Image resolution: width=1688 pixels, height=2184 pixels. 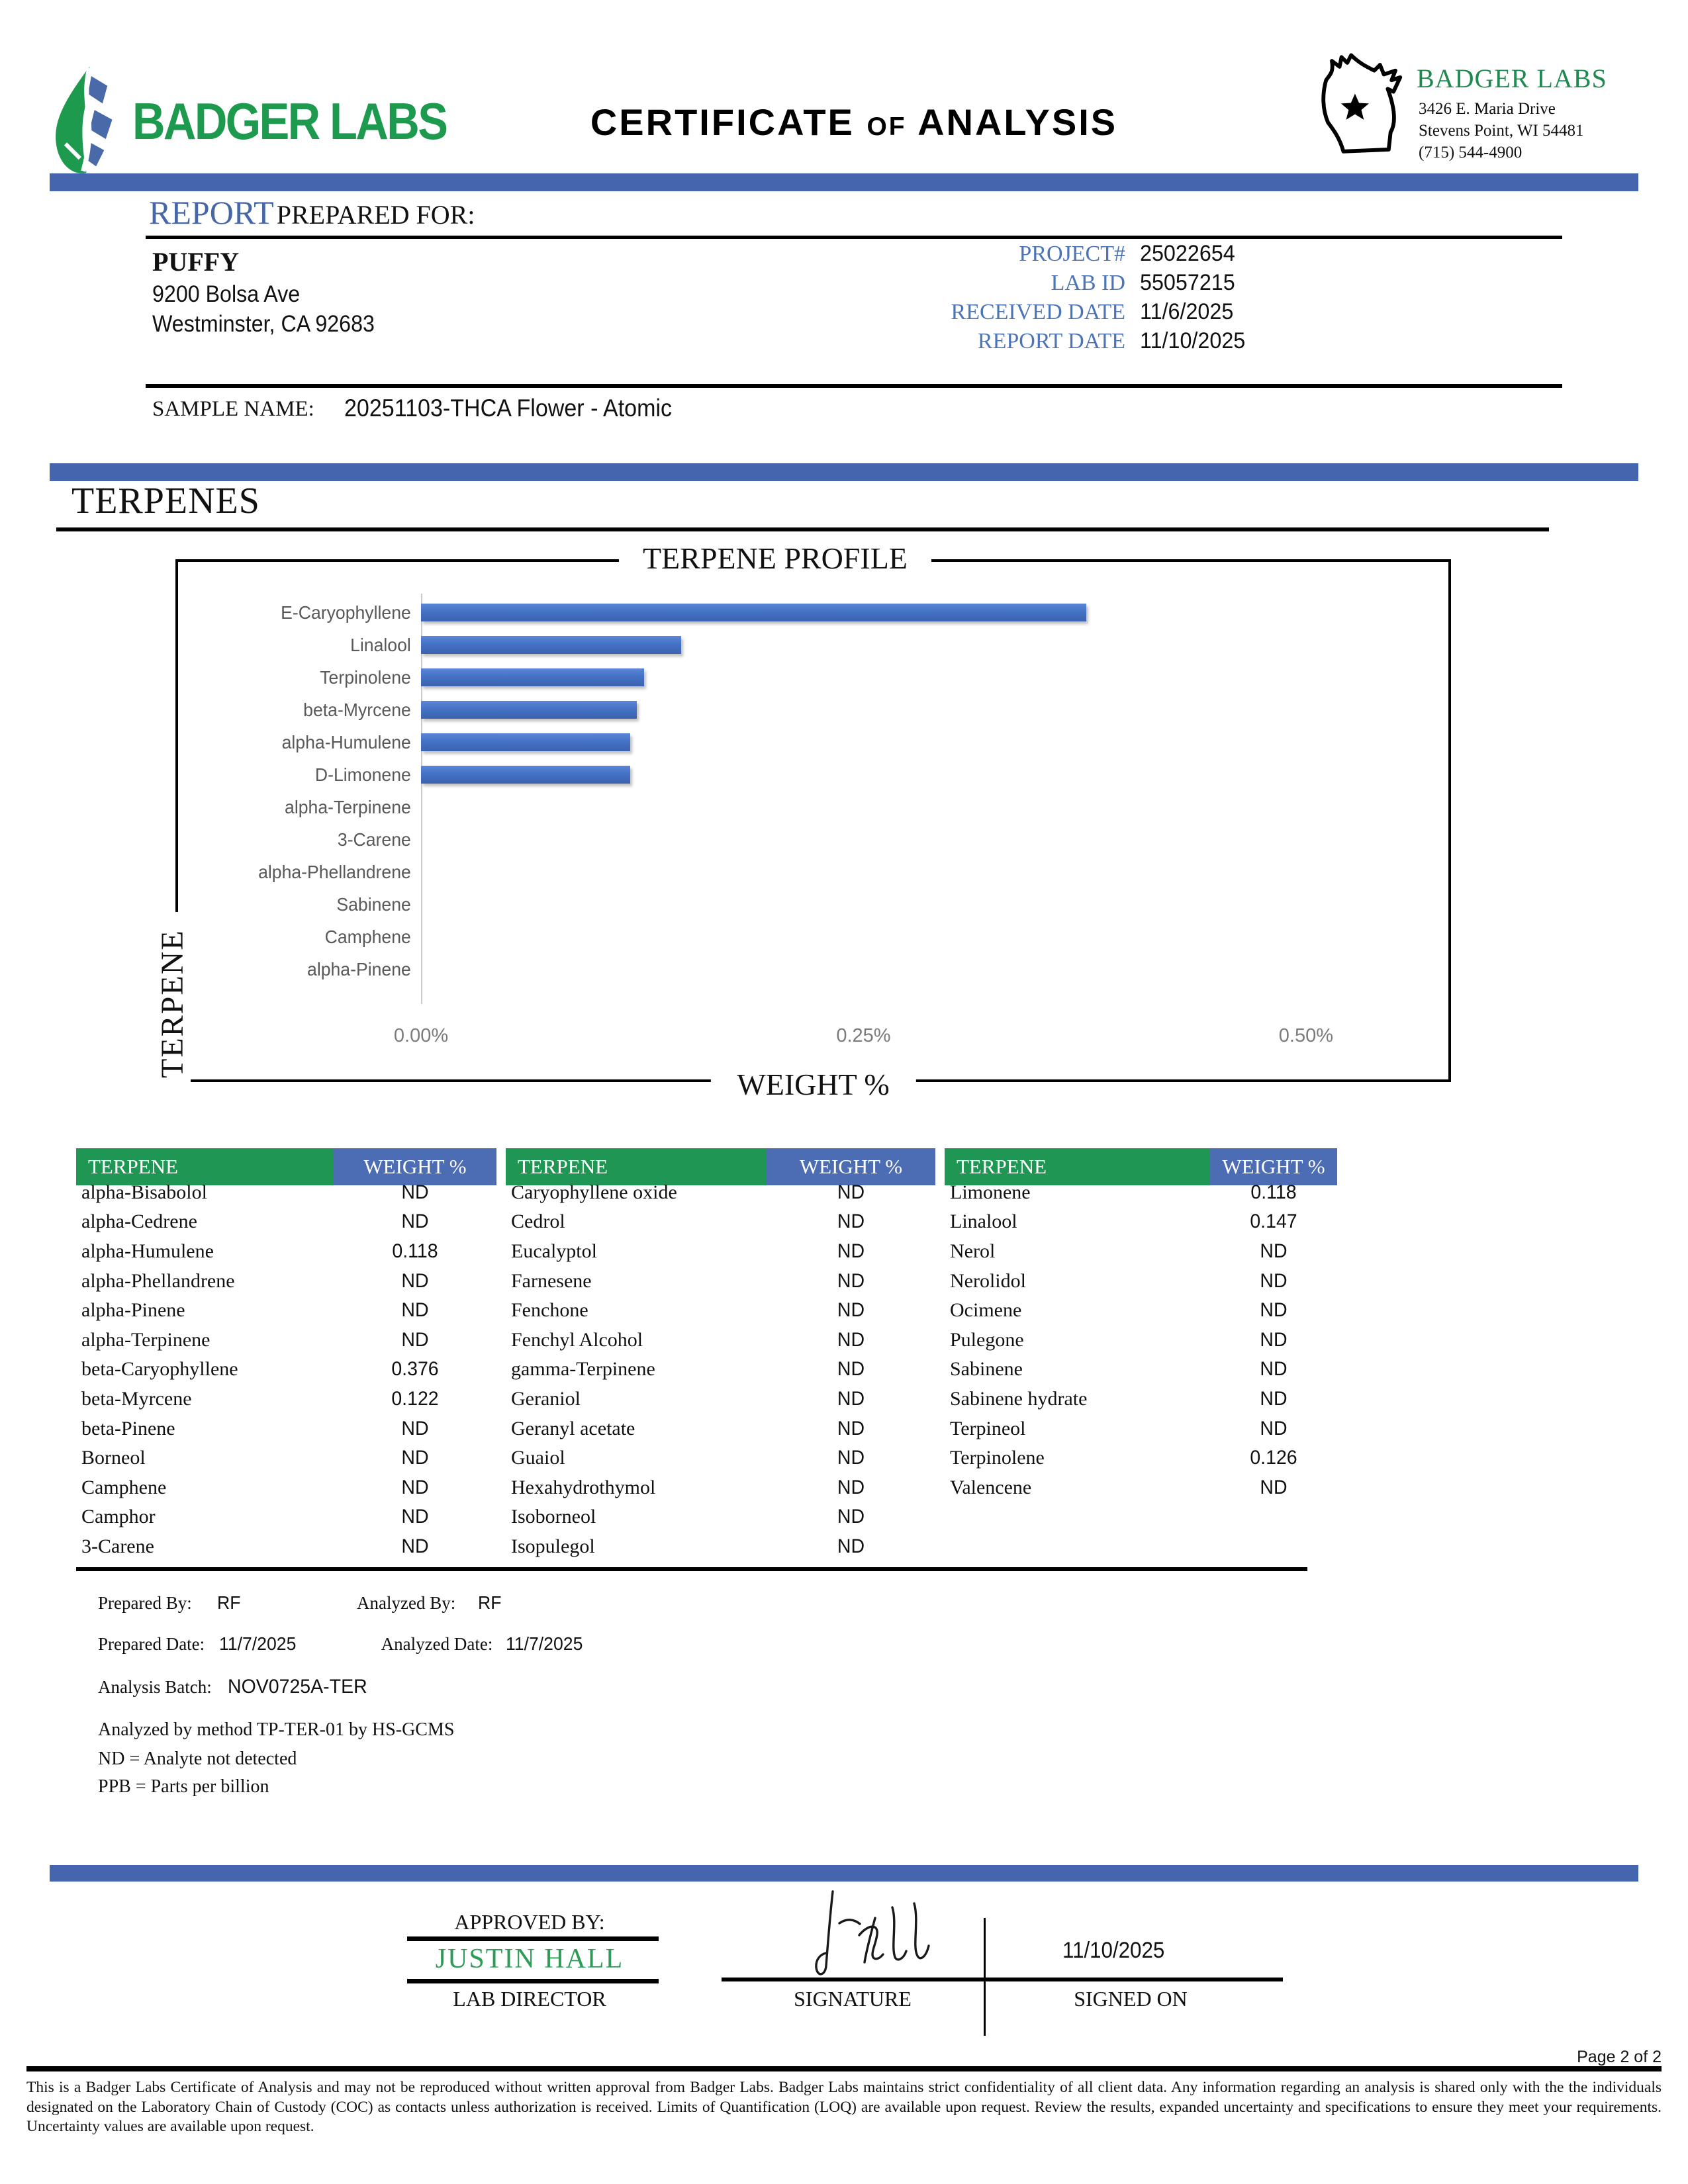 I want to click on batch-row: Analysis Batch: NOV0725A-TER, so click(x=236, y=1687).